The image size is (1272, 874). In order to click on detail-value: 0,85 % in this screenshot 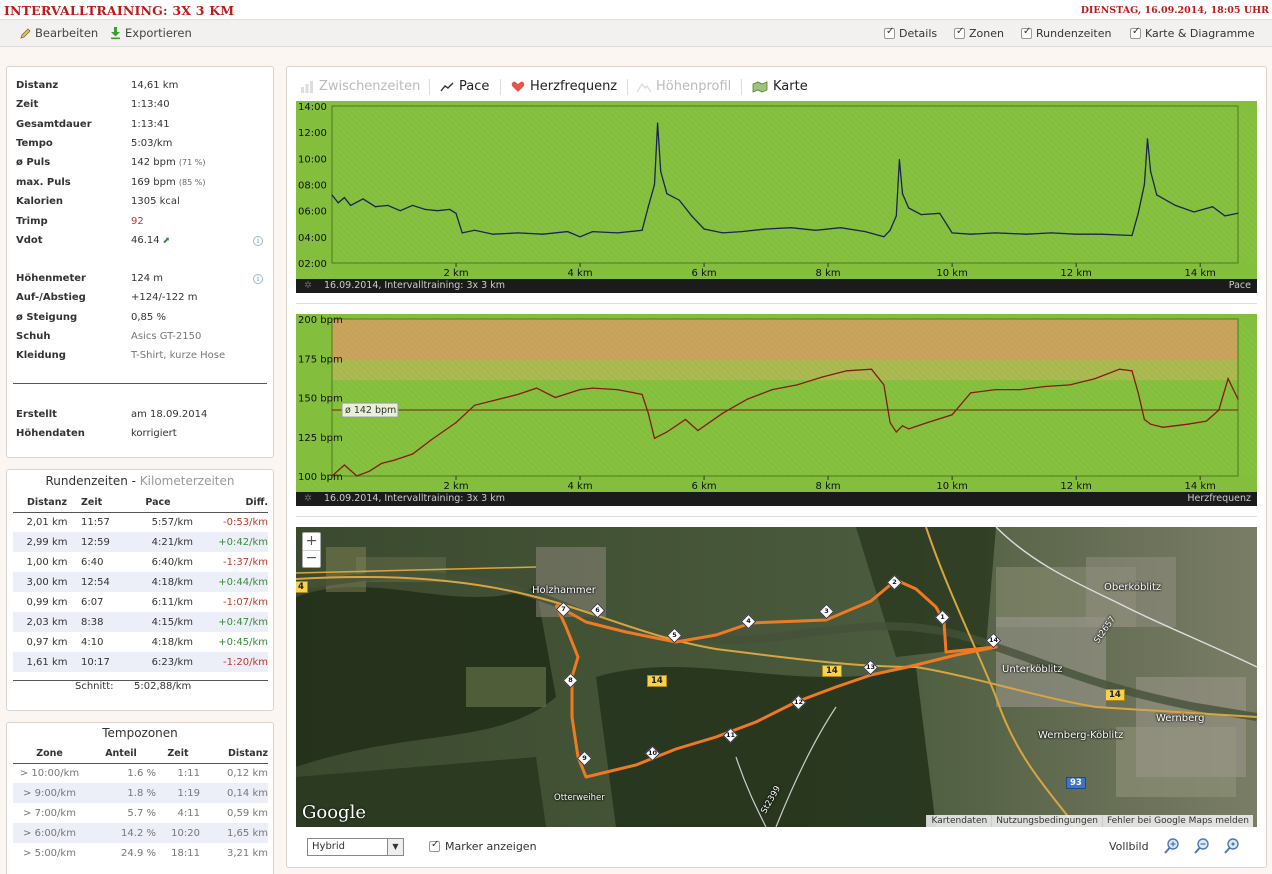, I will do `click(148, 317)`.